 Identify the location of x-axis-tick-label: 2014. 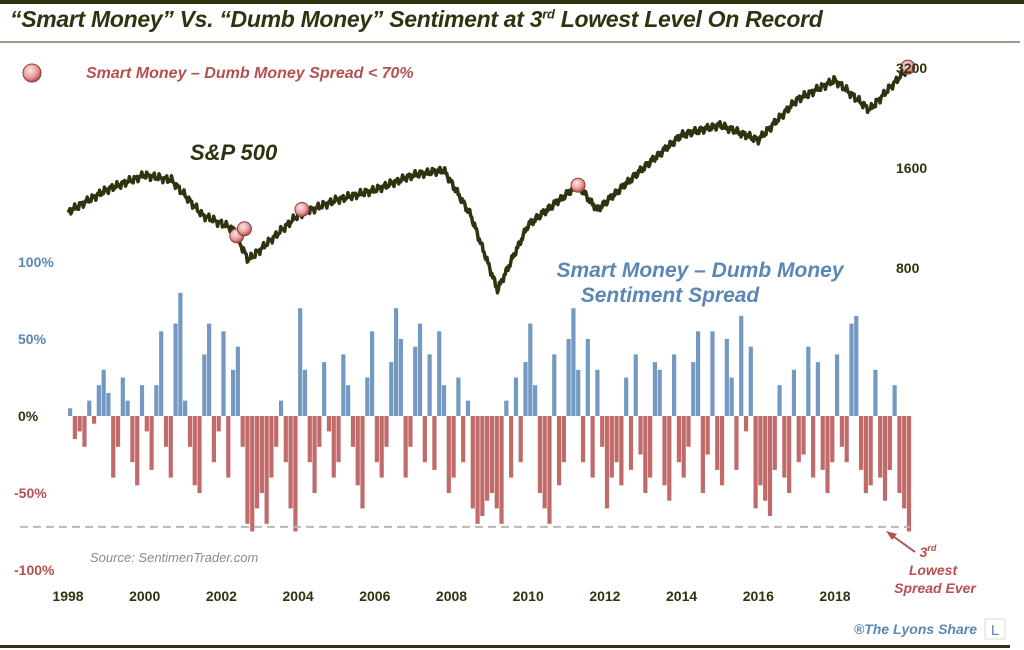
(681, 596).